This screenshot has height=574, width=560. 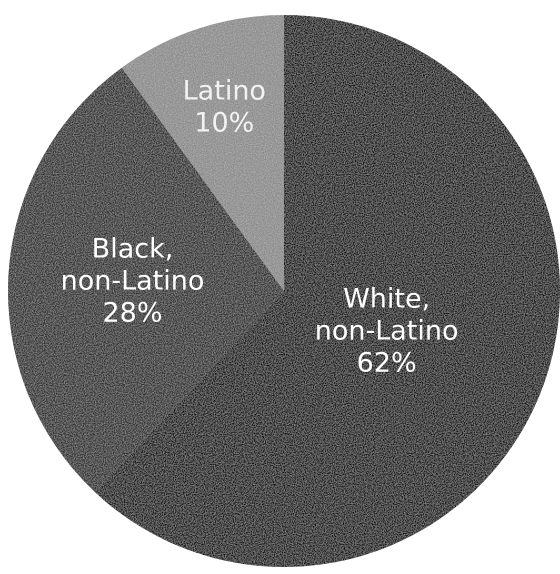 What do you see at coordinates (132, 312) in the screenshot?
I see `slice-value-label: 28%` at bounding box center [132, 312].